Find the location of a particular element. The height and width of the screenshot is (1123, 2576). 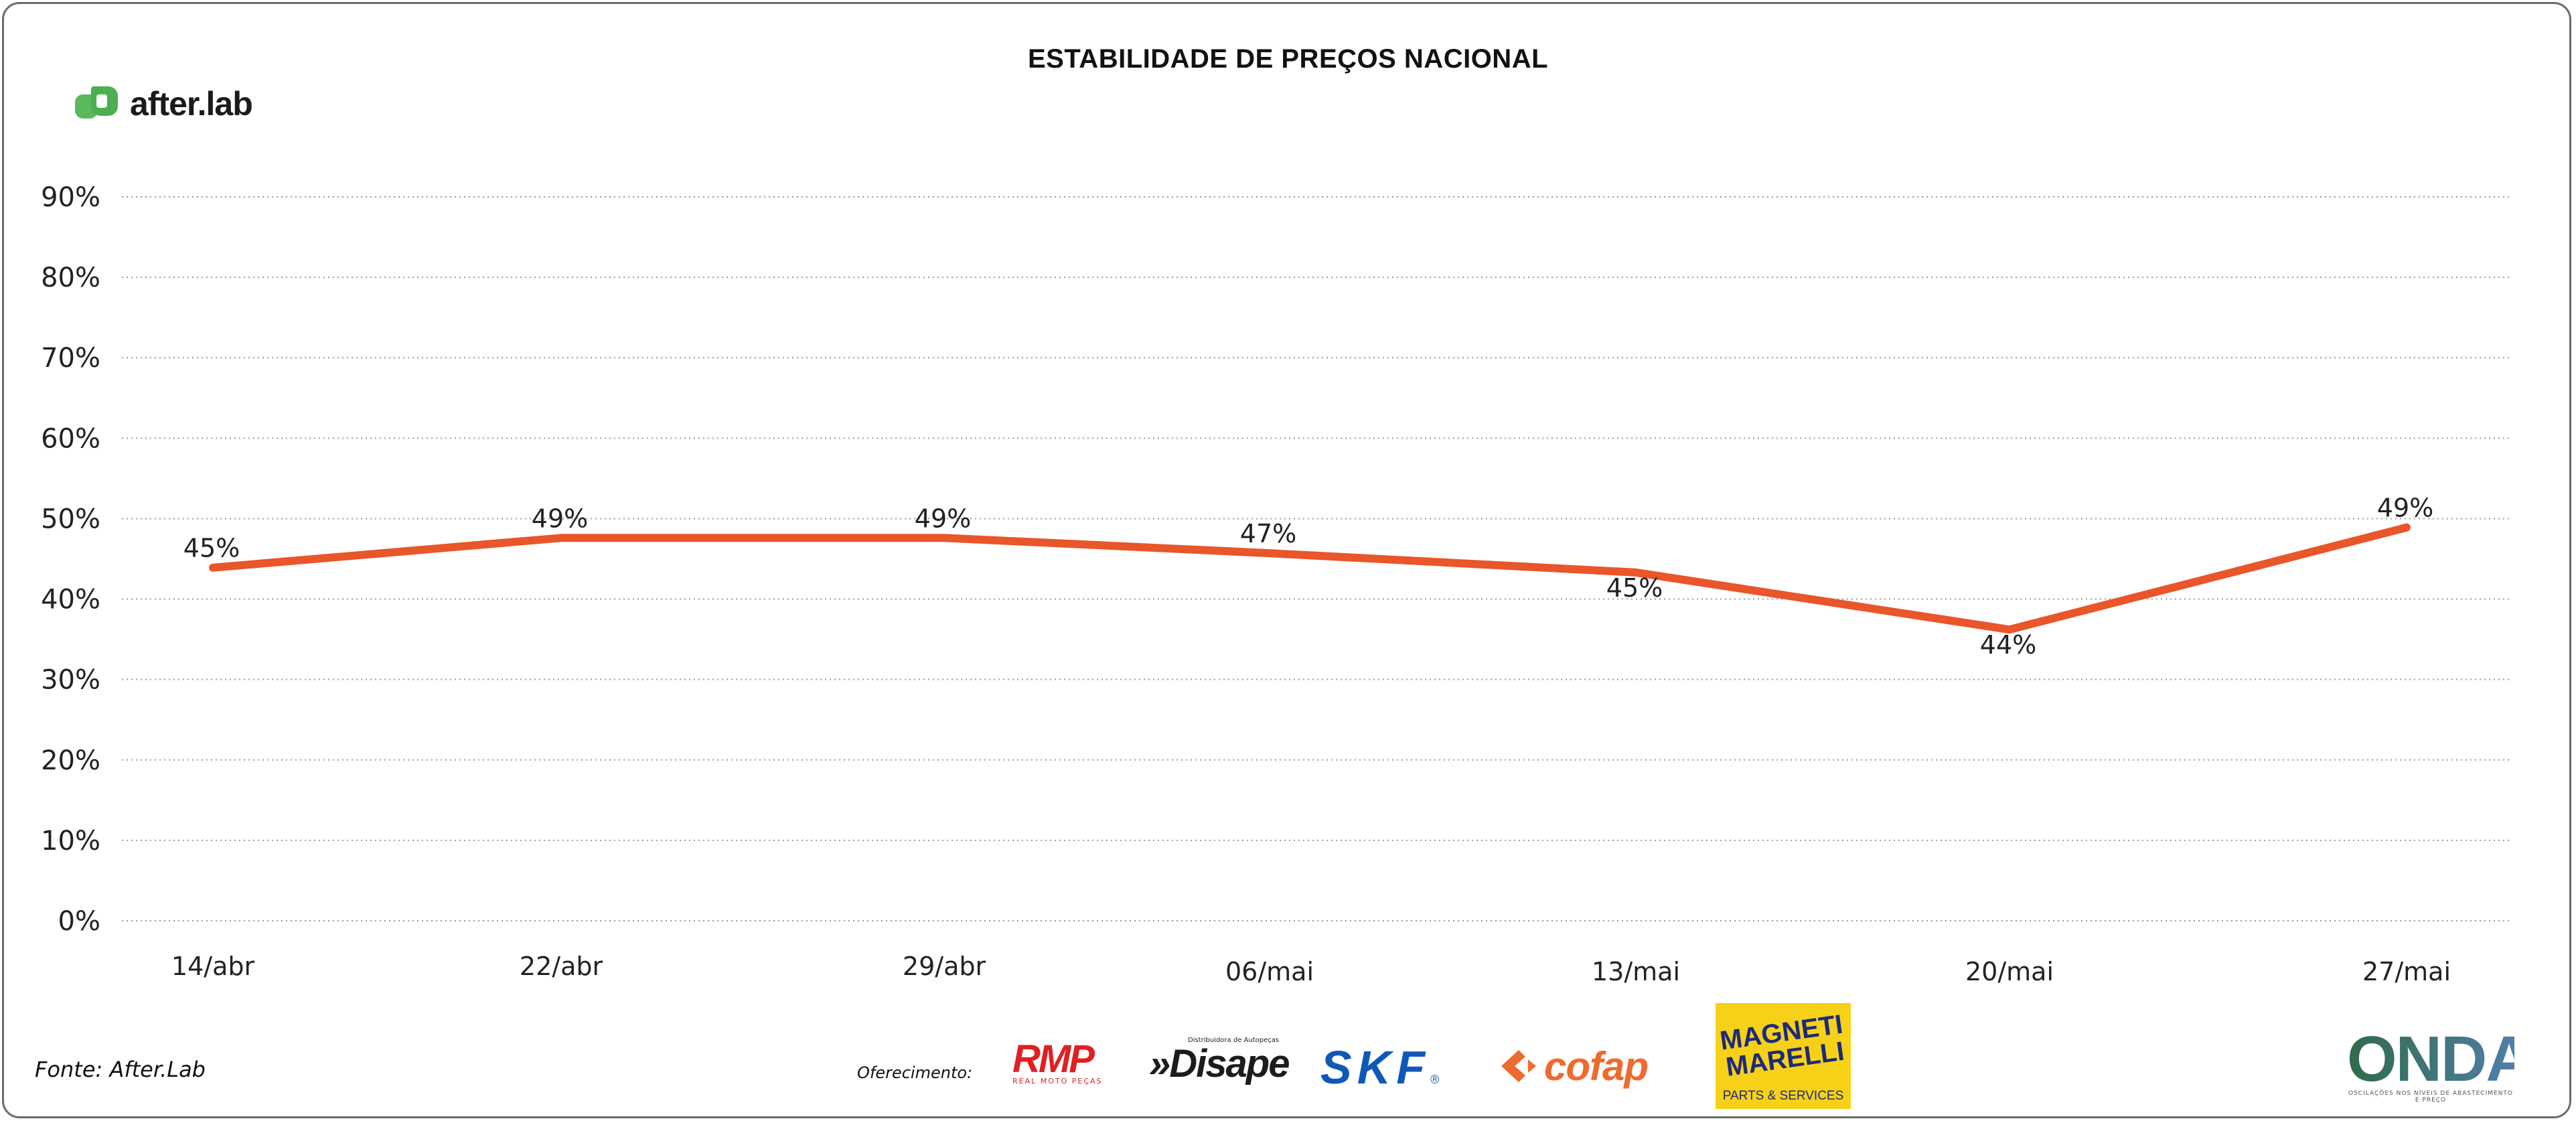

x-tick-label: 14/abr is located at coordinates (213, 966).